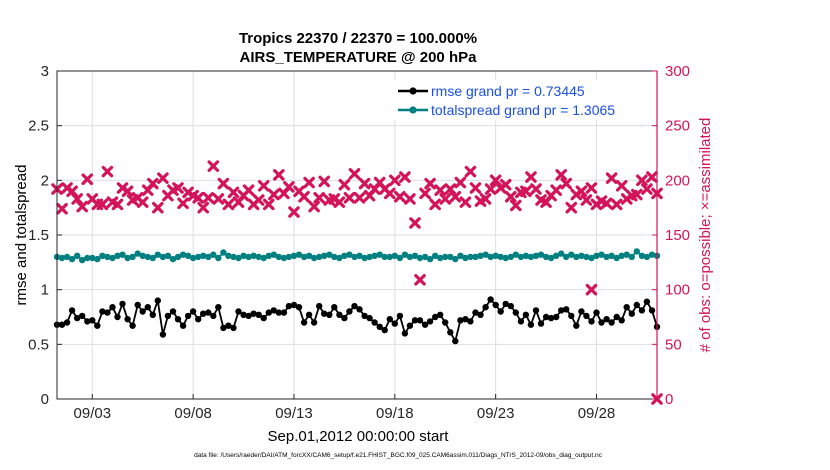  I want to click on y2-axis-label: # of obs: o=possible; ×=assimilated, so click(705, 235).